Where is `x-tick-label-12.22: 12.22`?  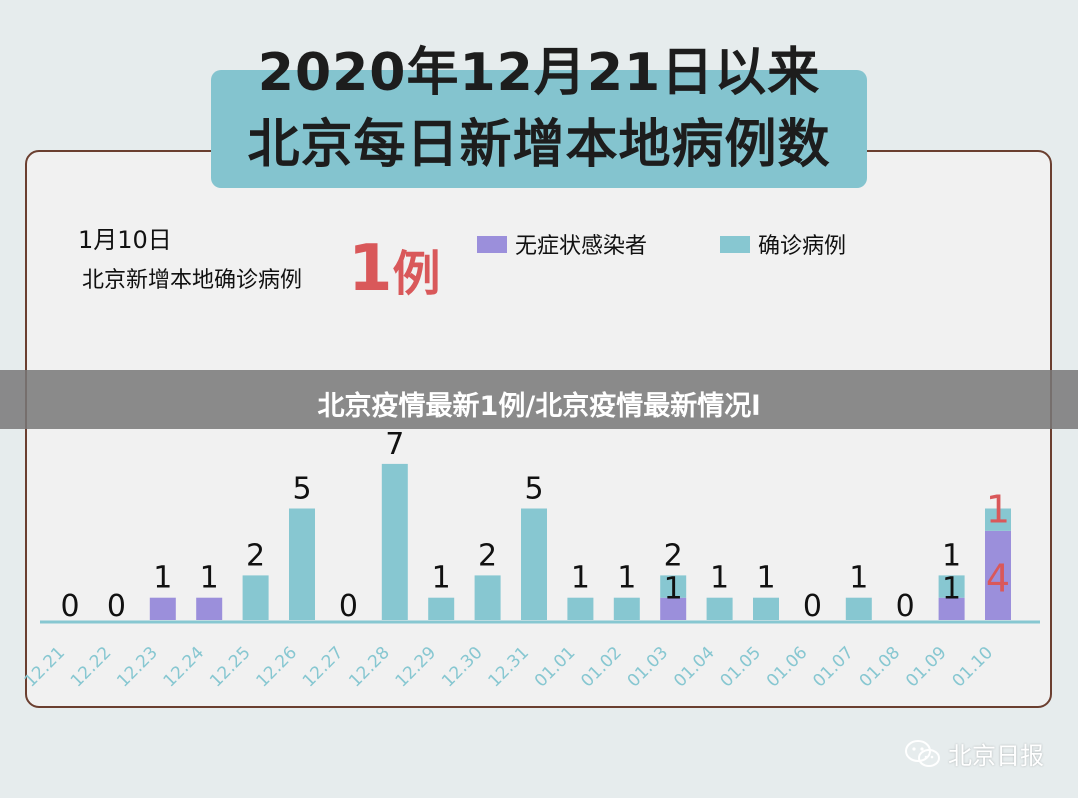 x-tick-label-12.22: 12.22 is located at coordinates (91, 667).